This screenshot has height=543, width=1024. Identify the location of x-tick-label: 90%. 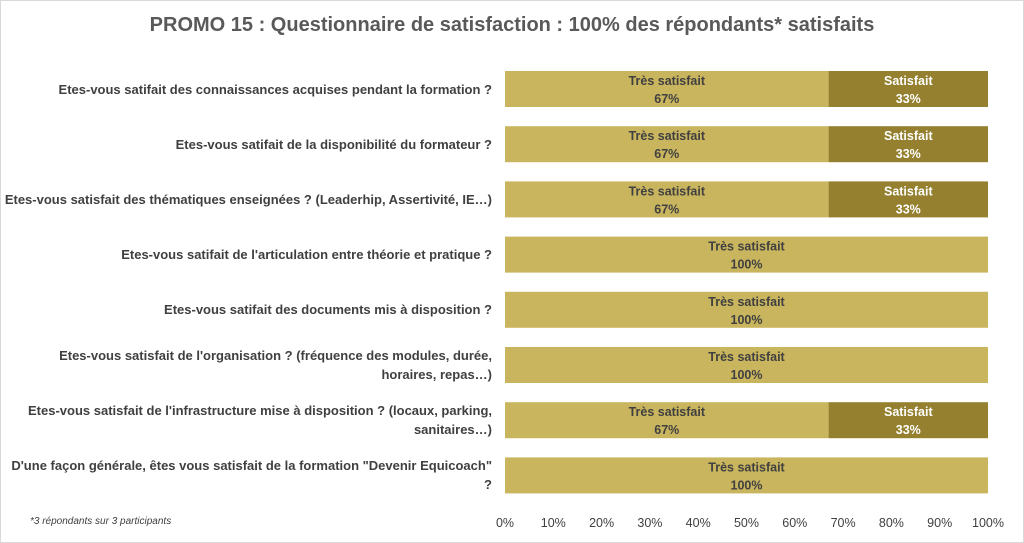
(939, 523).